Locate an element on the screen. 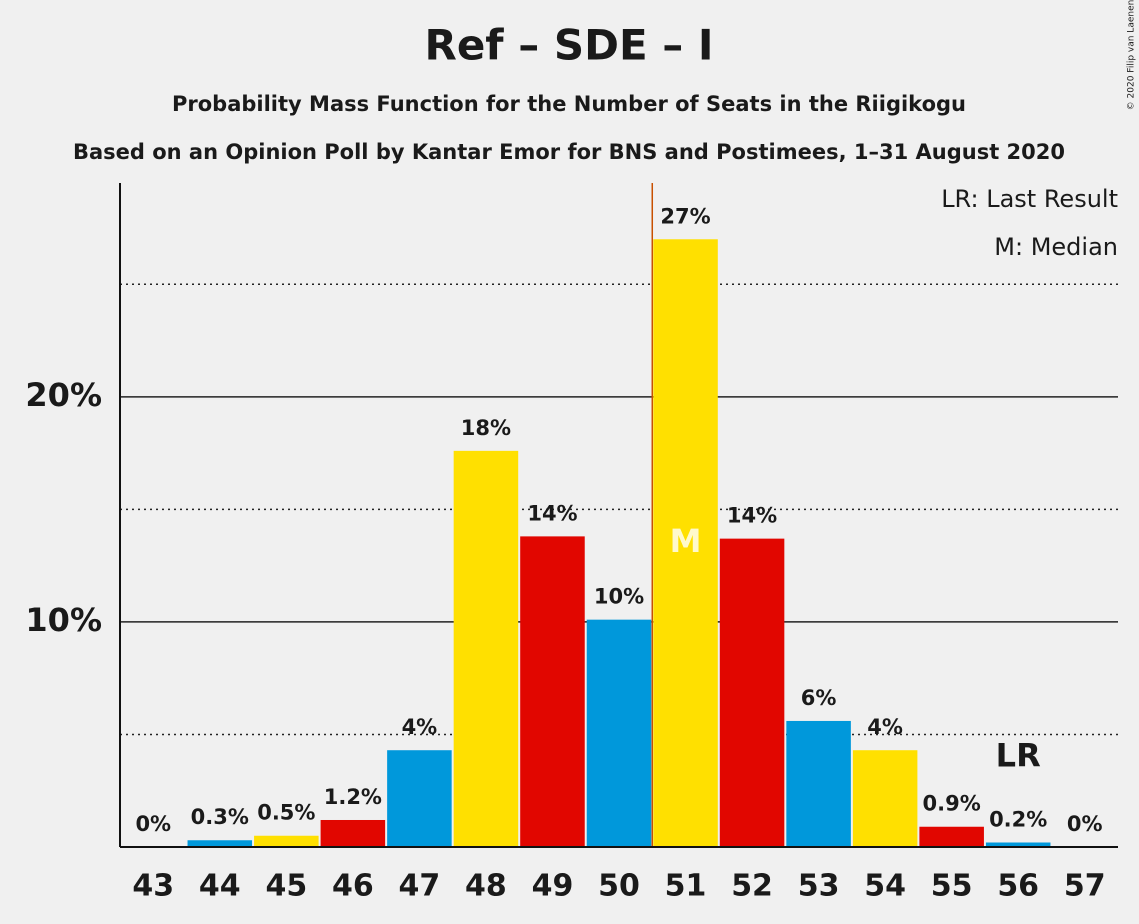 This screenshot has height=924, width=1139. median-marker: M is located at coordinates (686, 541).